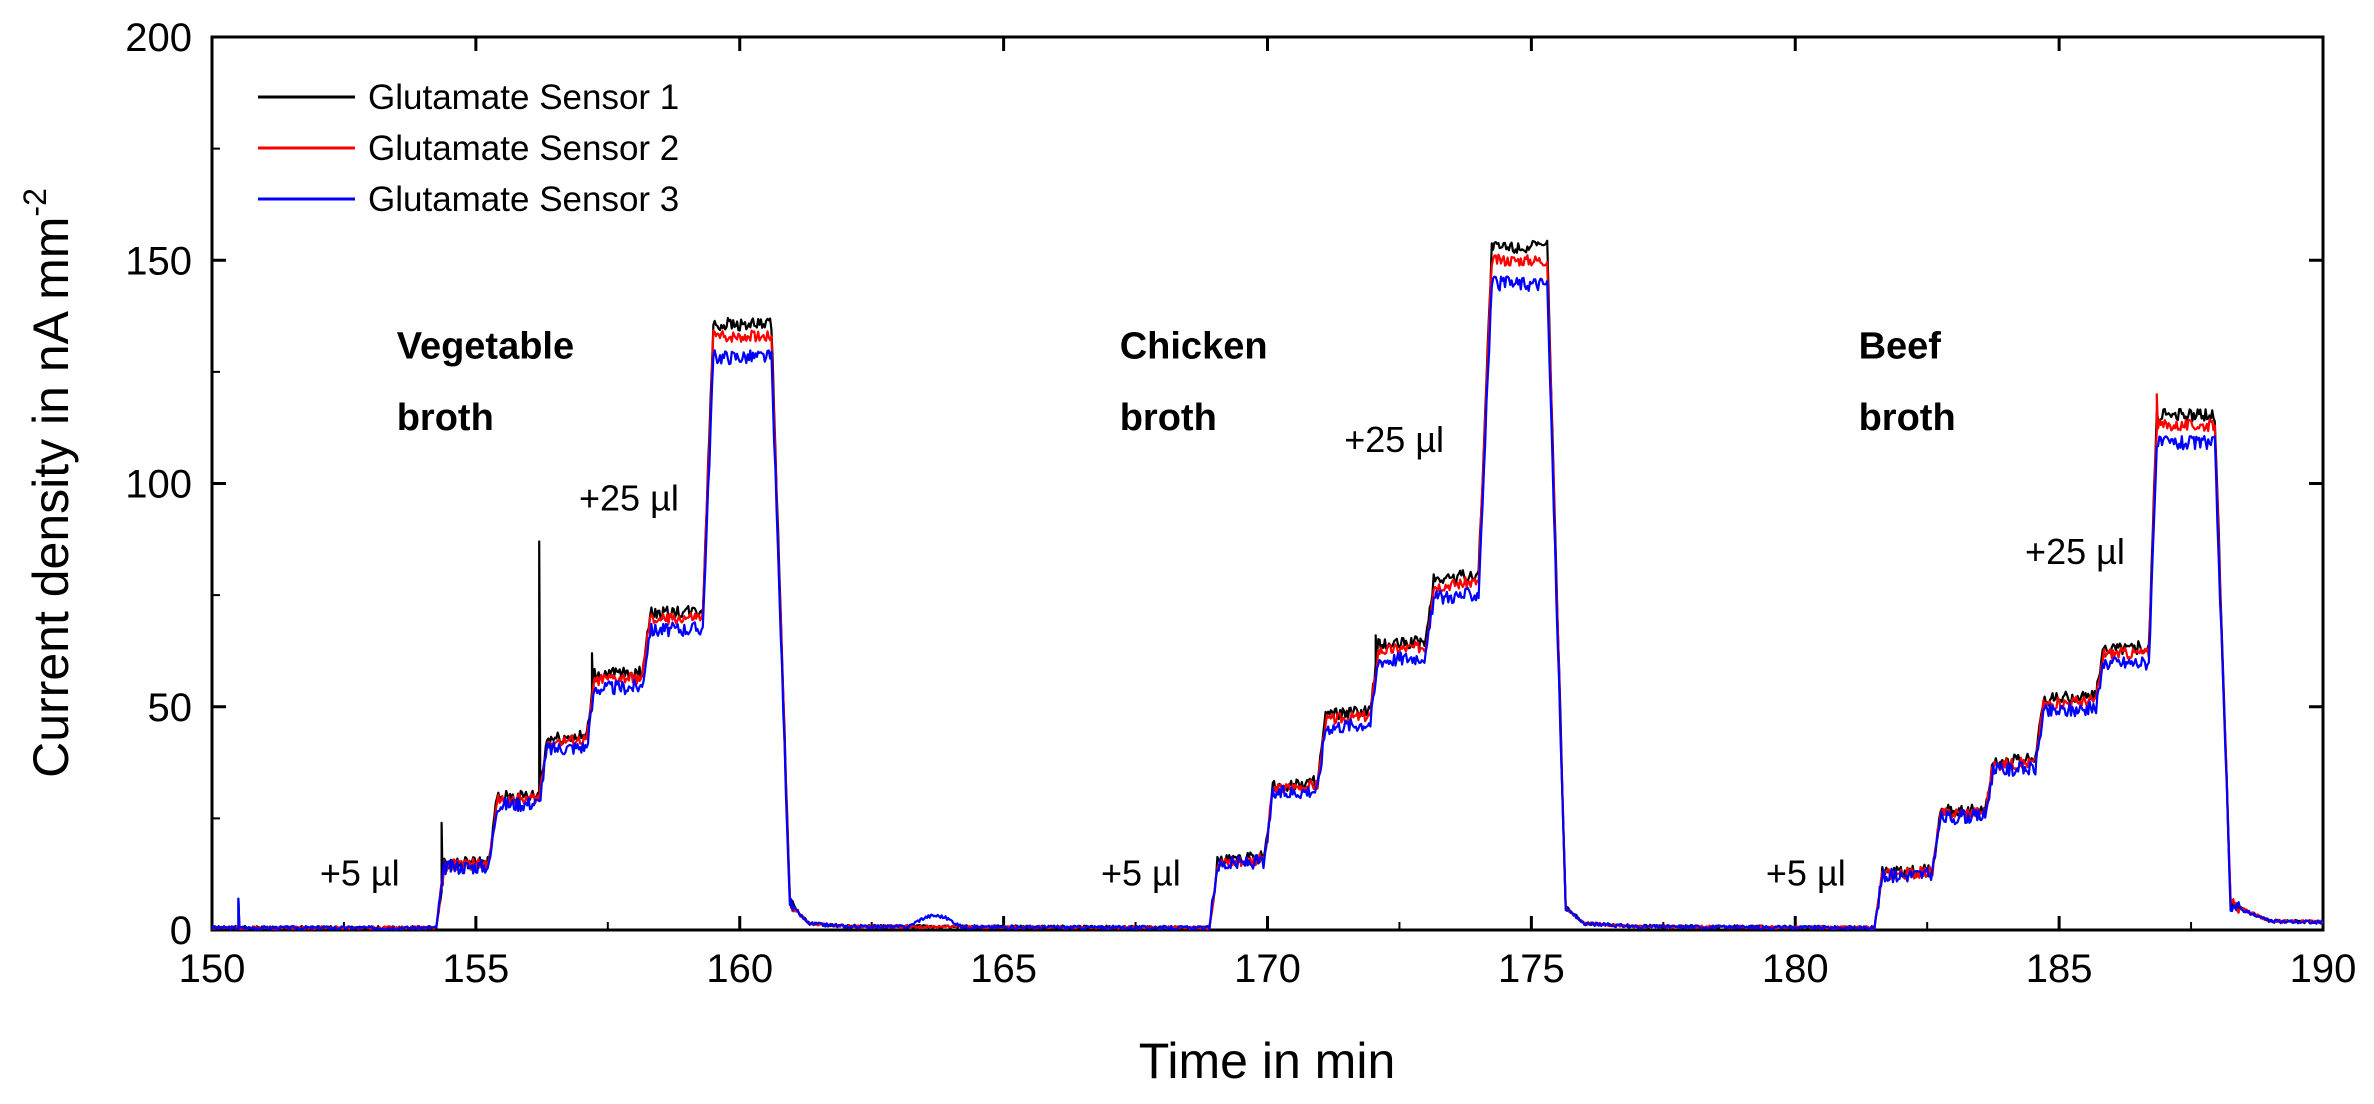 The width and height of the screenshot is (2374, 1104). What do you see at coordinates (2059, 969) in the screenshot?
I see `x-tick-label: 185` at bounding box center [2059, 969].